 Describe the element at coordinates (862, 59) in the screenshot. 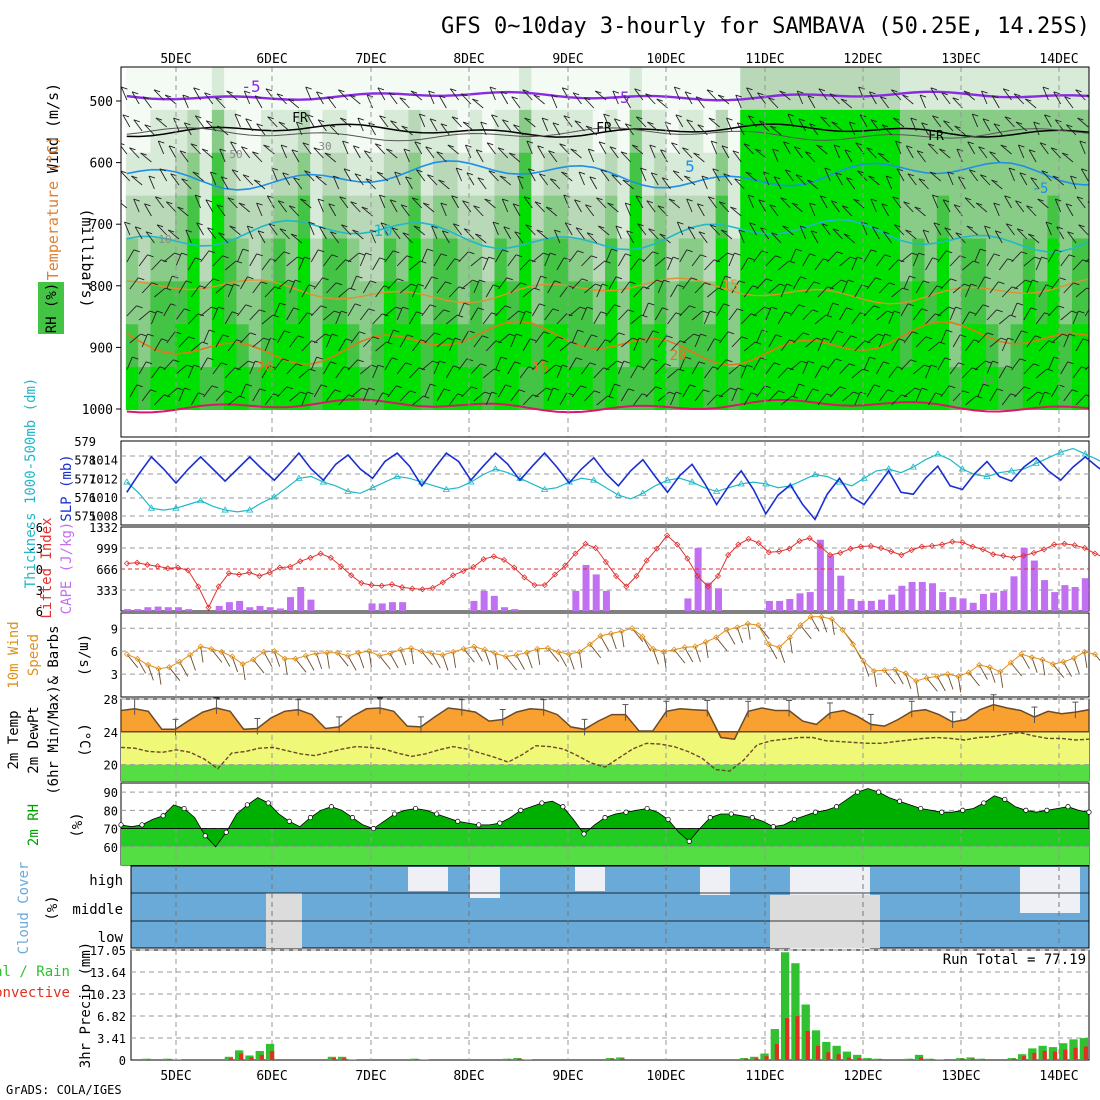

I see `date-label-top: 12DEC` at that location.